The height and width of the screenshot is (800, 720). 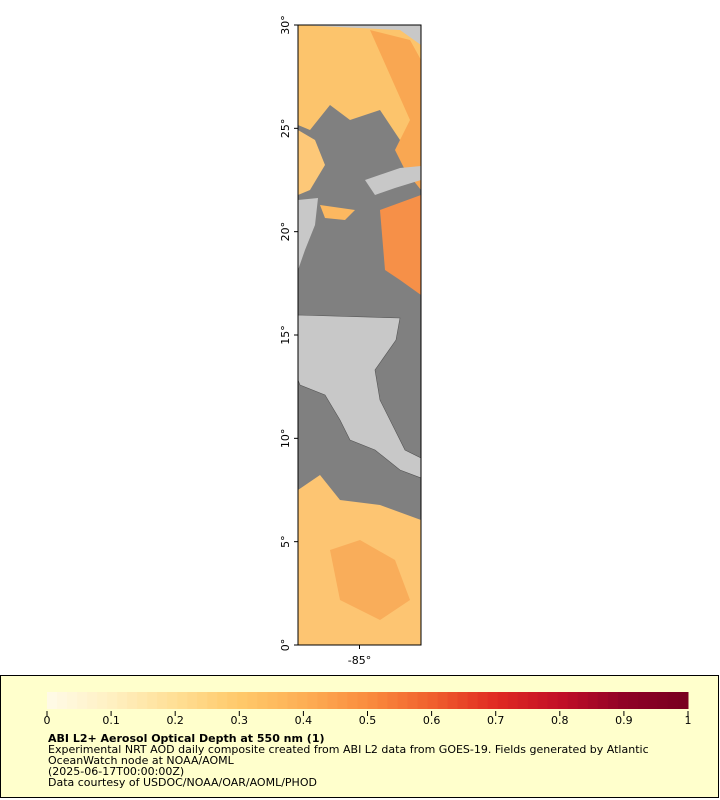 I want to click on aerosol-caribbean, so click(x=400, y=245).